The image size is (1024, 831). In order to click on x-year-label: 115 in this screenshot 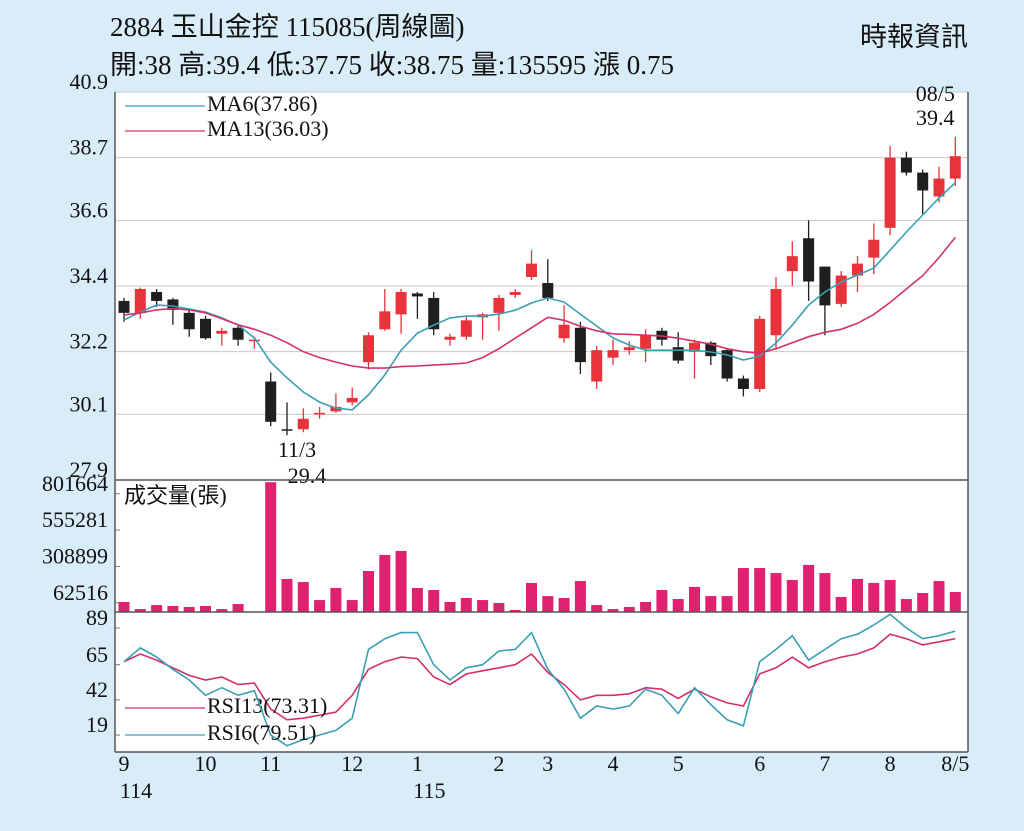, I will do `click(429, 790)`.